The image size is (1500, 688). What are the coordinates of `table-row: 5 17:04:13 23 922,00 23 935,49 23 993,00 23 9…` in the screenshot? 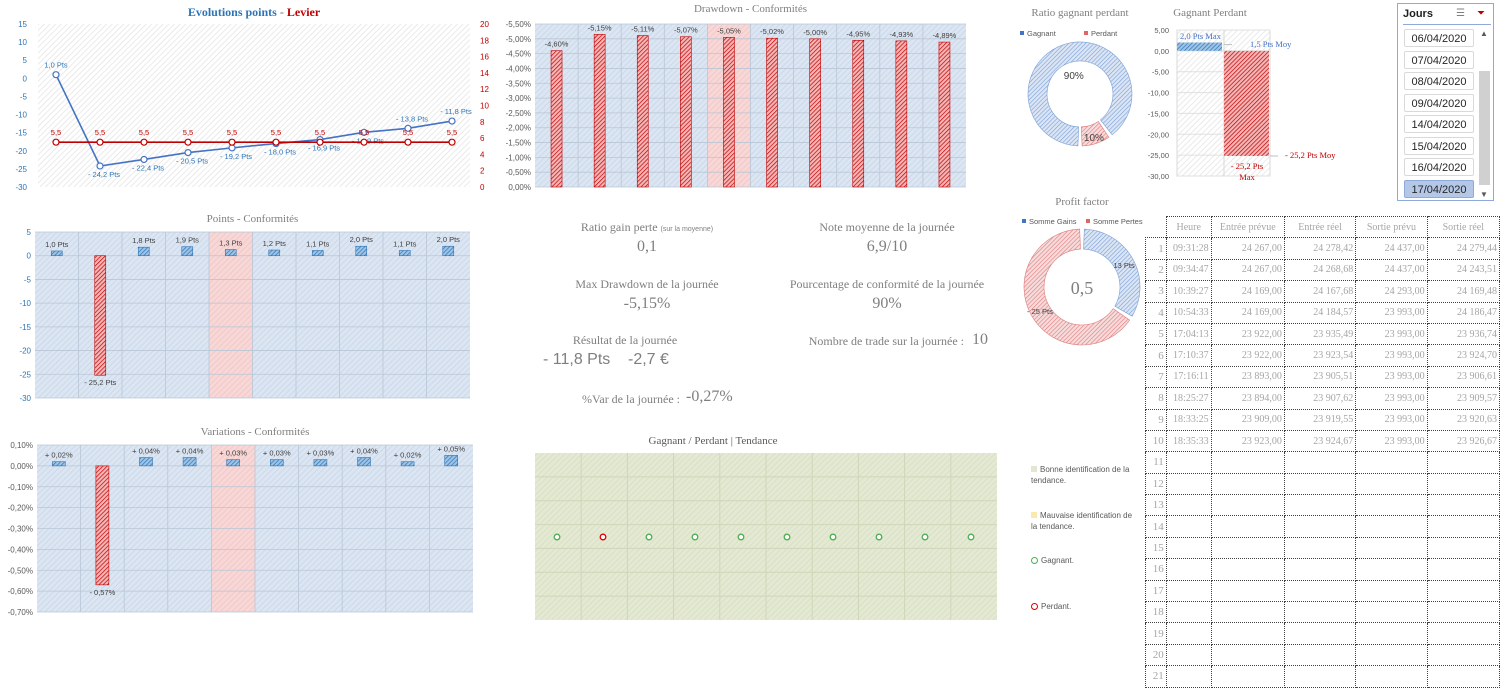 It's located at (1322, 334).